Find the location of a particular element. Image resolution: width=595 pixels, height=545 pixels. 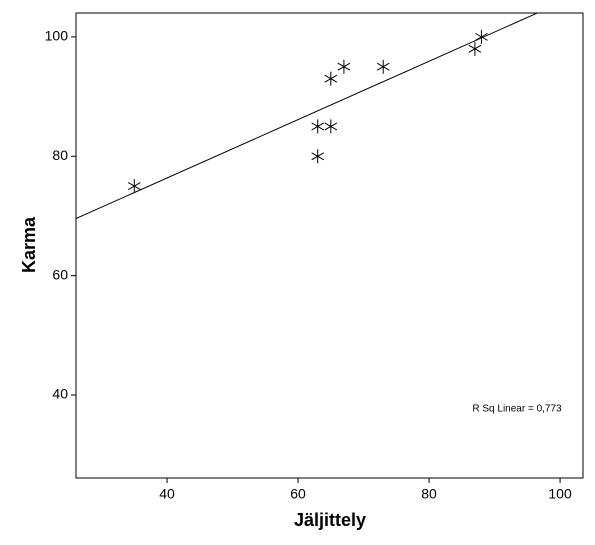

y-tick-label: 60 is located at coordinates (60, 274).